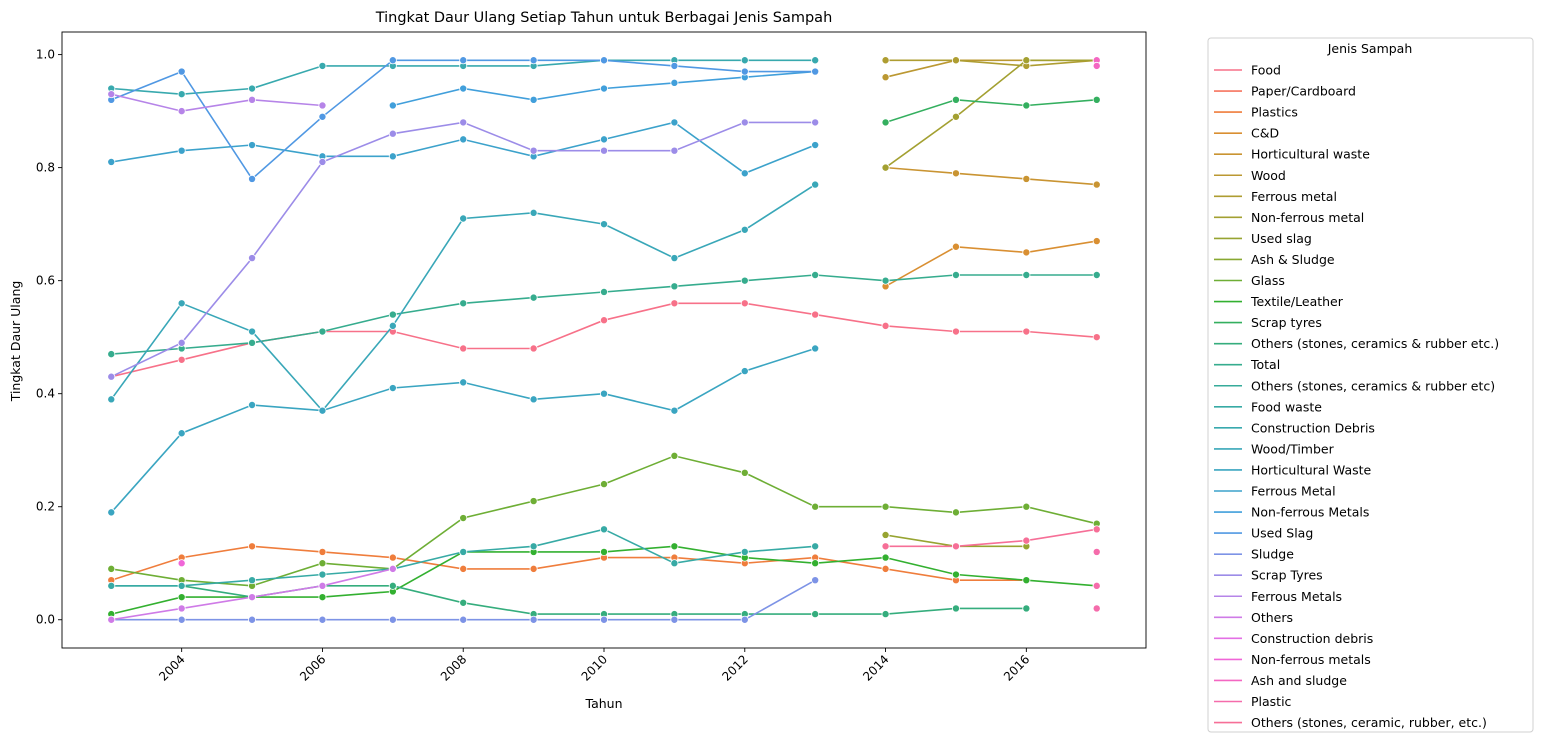 This screenshot has height=742, width=1542. I want to click on legend-label: Total, so click(1265, 364).